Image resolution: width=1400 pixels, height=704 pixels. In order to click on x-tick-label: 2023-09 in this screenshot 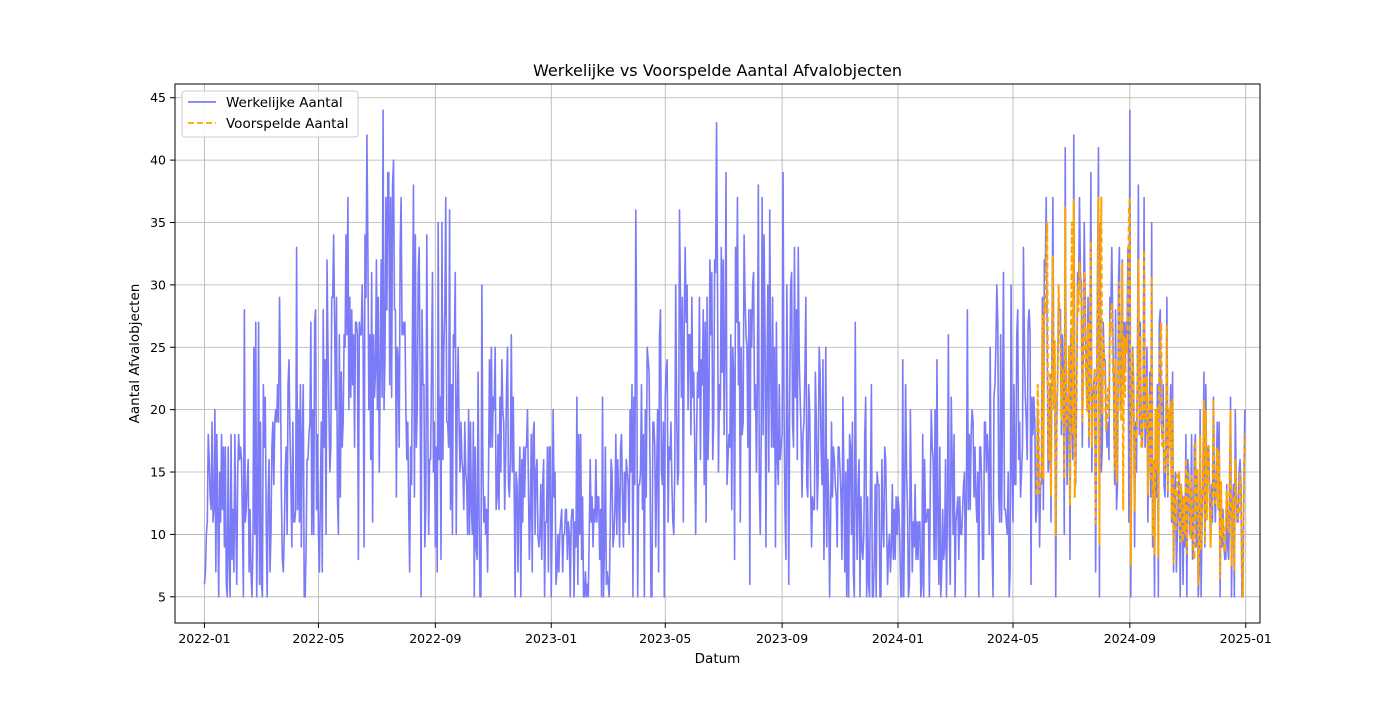, I will do `click(782, 638)`.